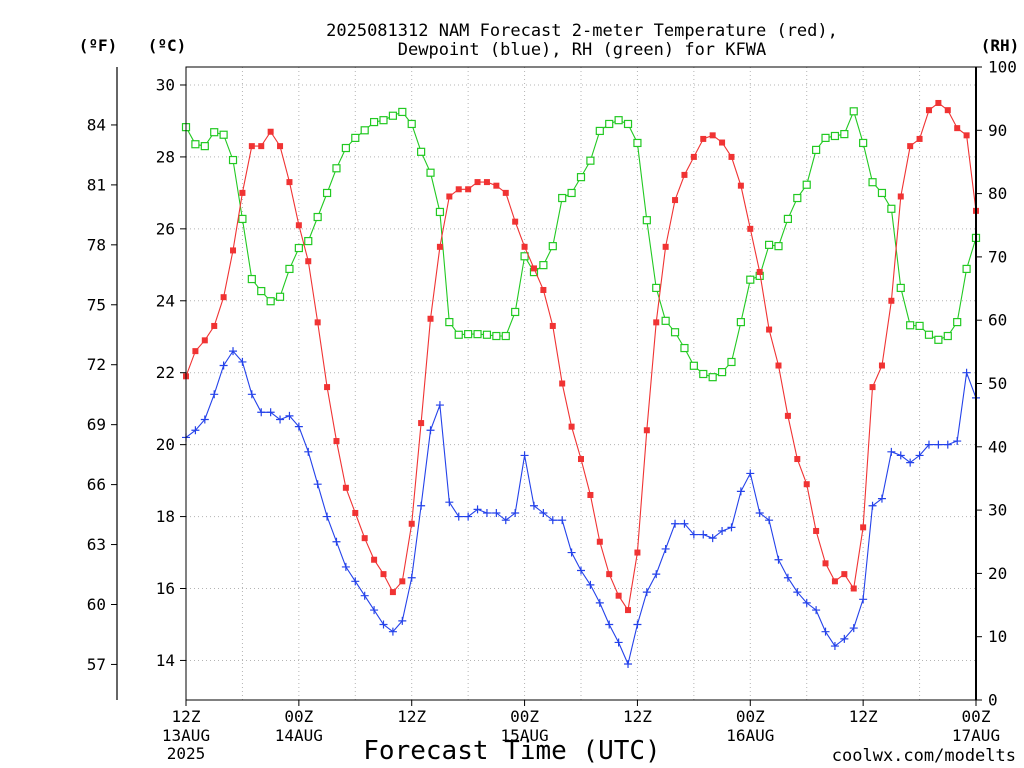 This screenshot has height=768, width=1024. Describe the element at coordinates (165, 660) in the screenshot. I see `celsius-tick-label: 14` at that location.